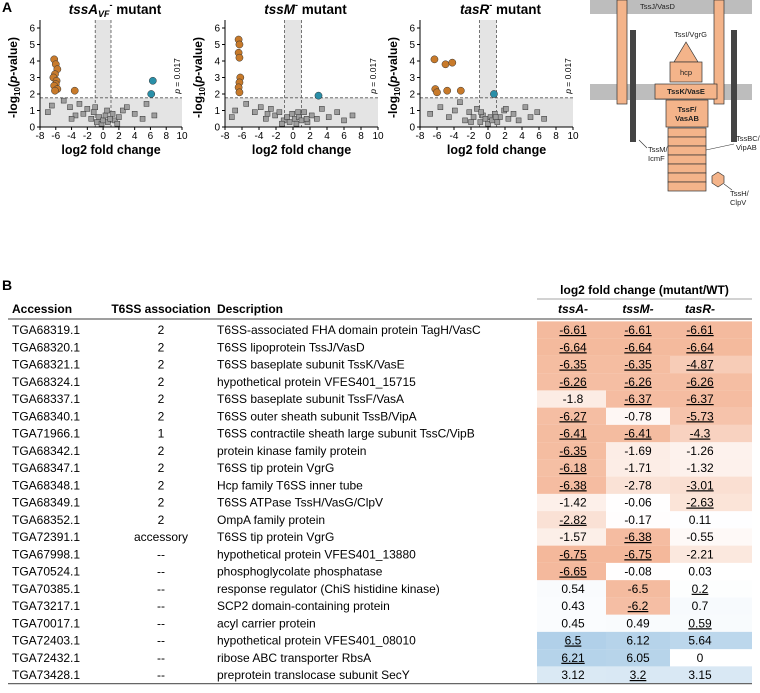  I want to click on x-tick-label: -8, so click(40, 136).